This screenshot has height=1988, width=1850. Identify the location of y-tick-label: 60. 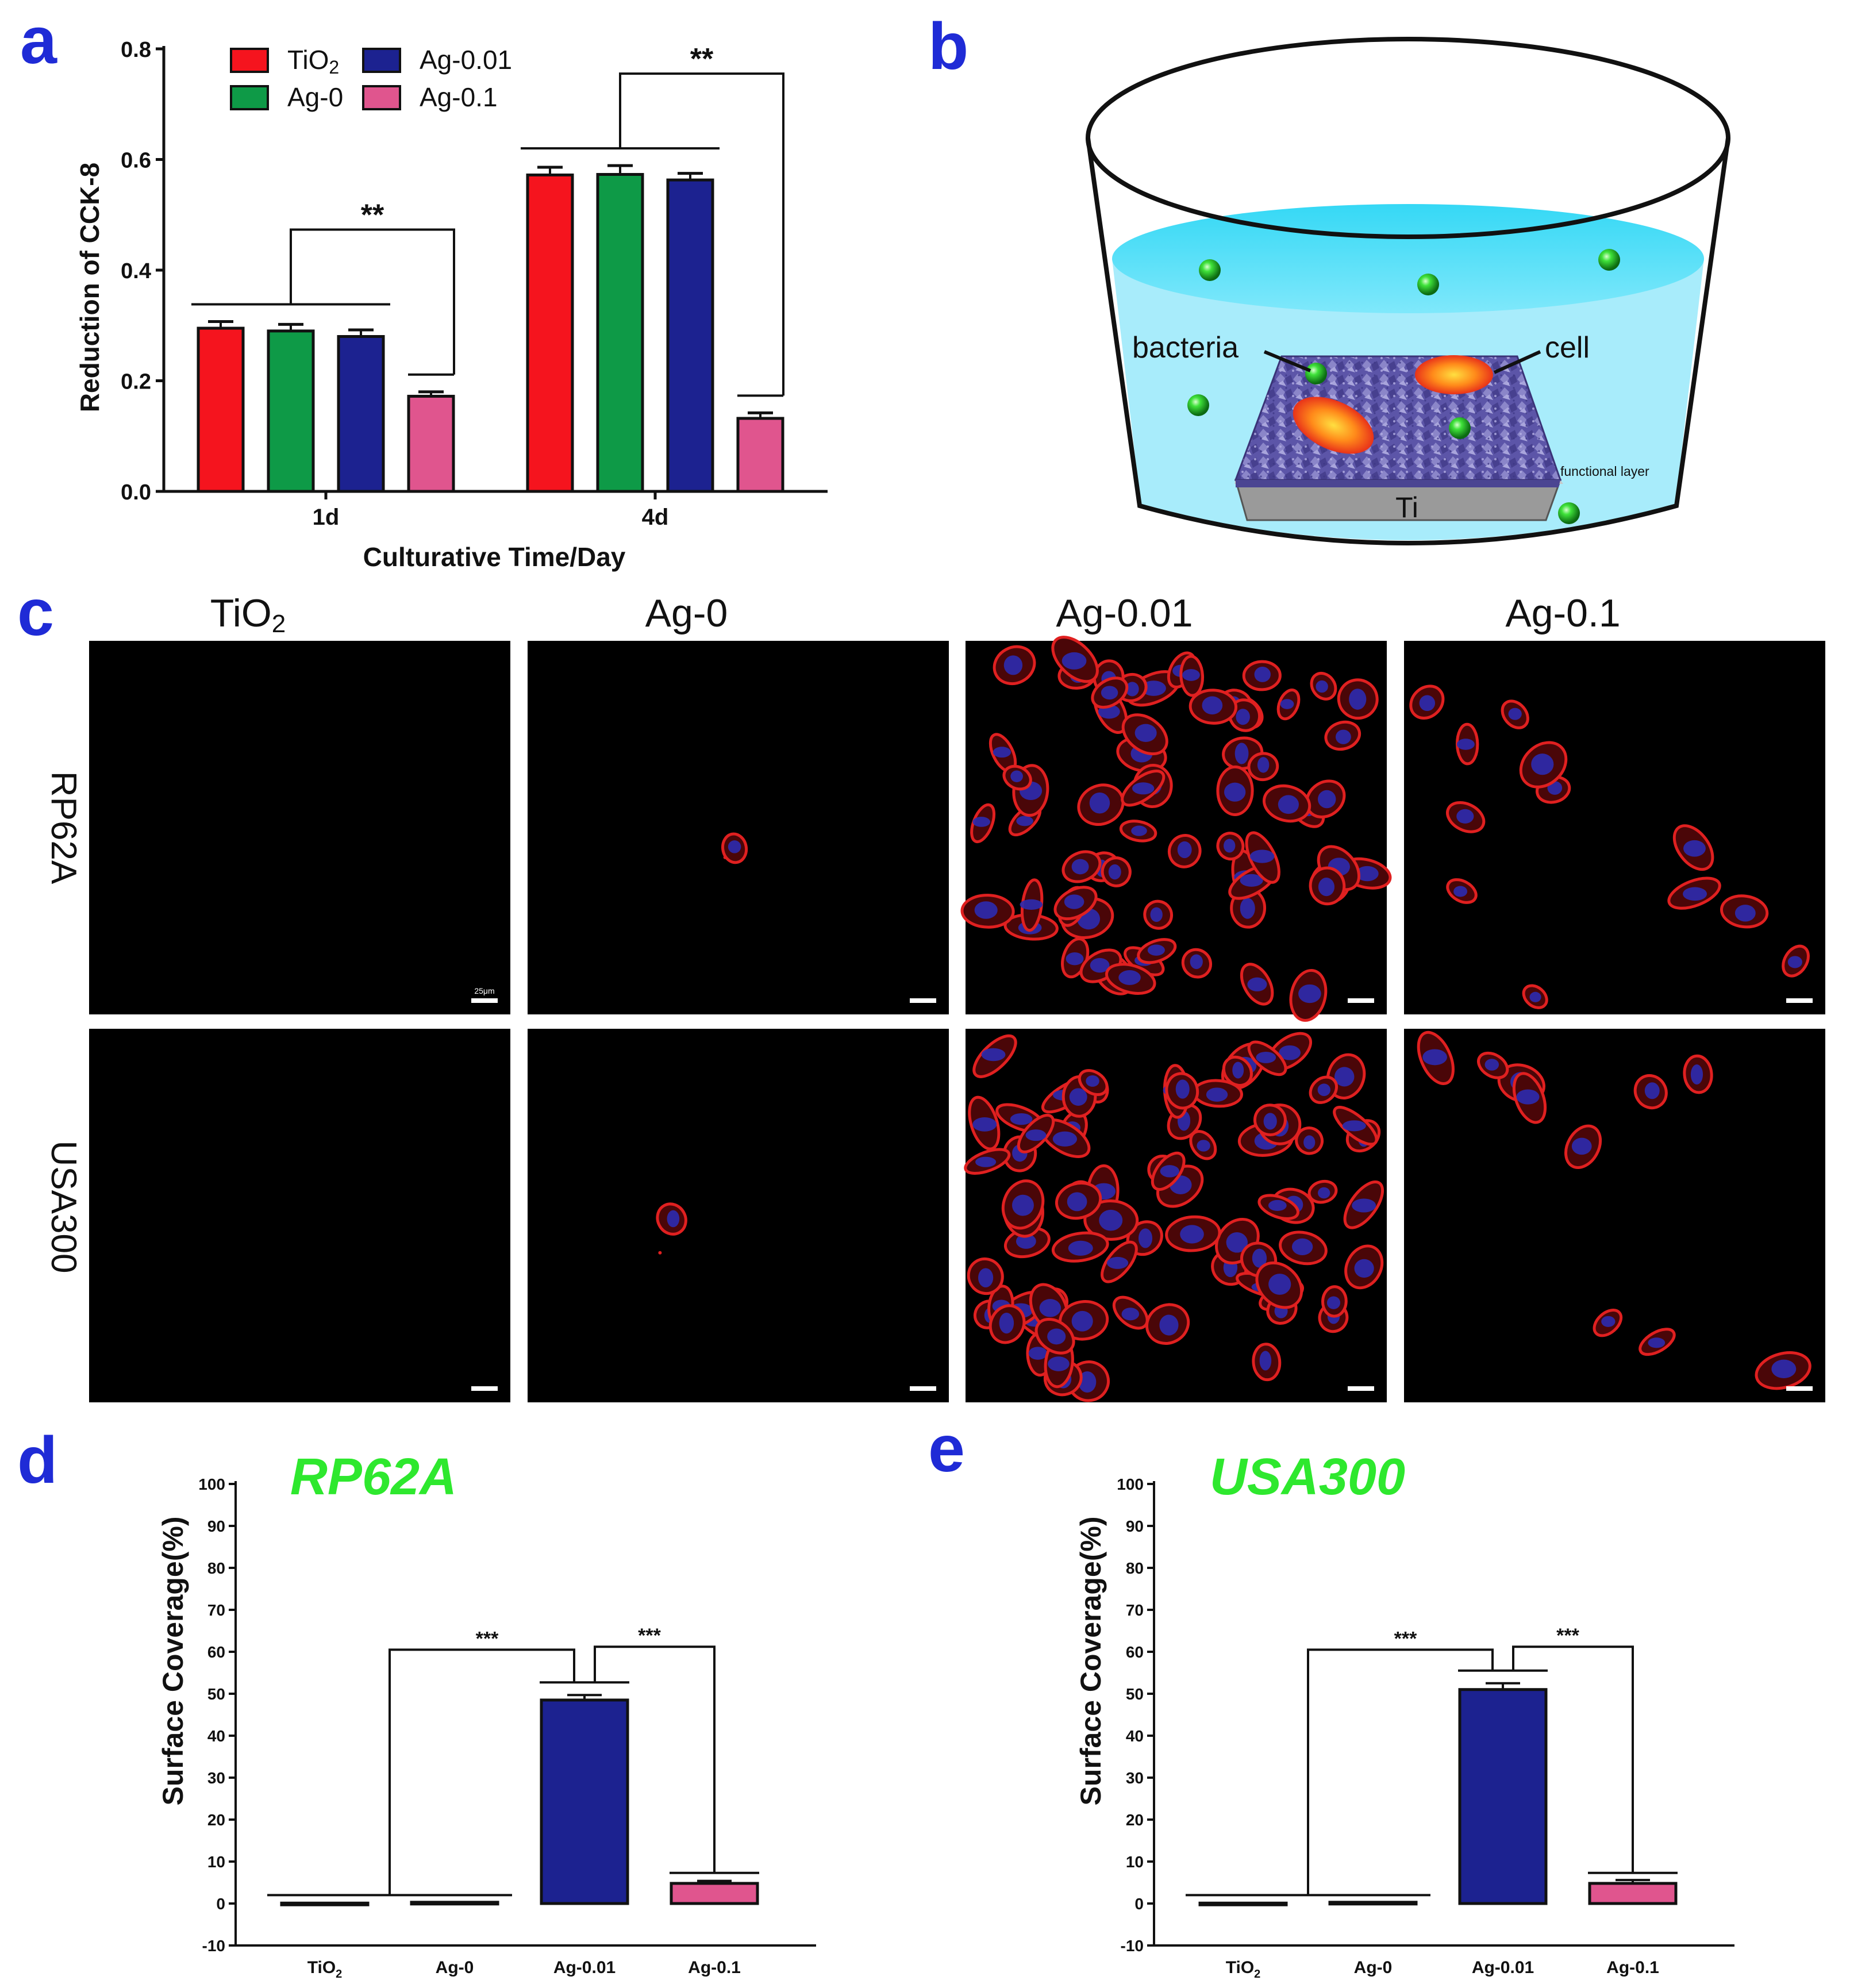
(216, 1652).